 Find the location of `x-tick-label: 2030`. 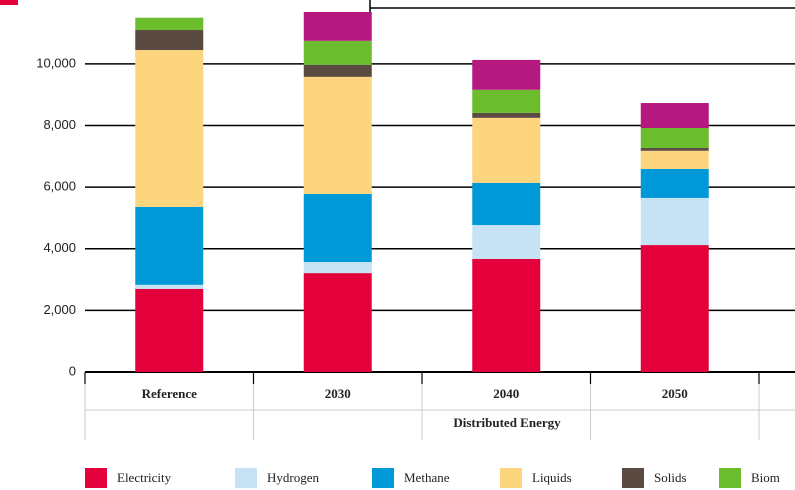

x-tick-label: 2030 is located at coordinates (338, 393).